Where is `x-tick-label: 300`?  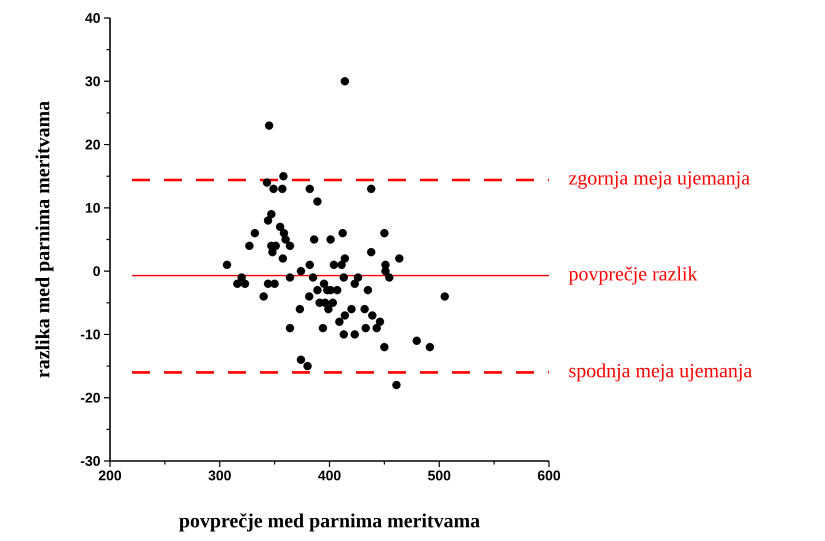 x-tick-label: 300 is located at coordinates (219, 475).